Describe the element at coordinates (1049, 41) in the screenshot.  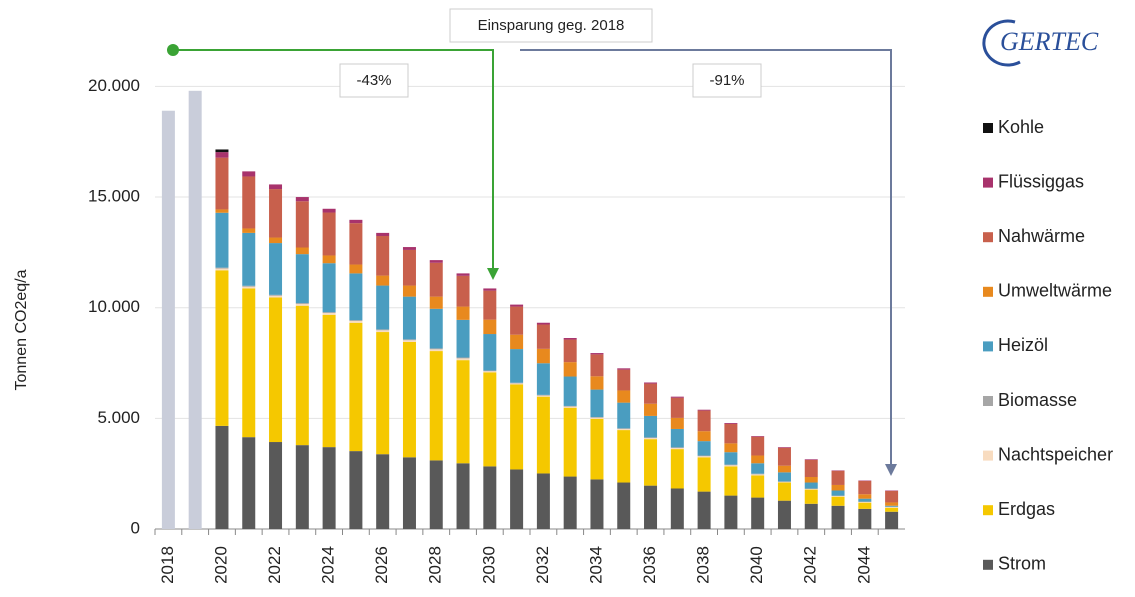
I see `logo: GERTEC` at that location.